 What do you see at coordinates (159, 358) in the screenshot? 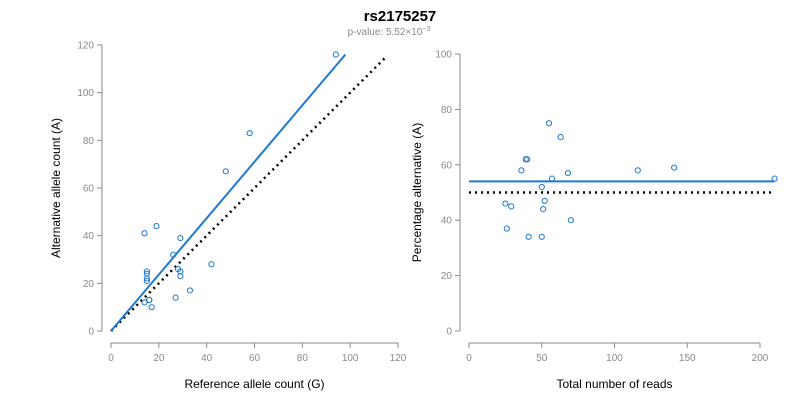
I see `x-tick-label: 20` at bounding box center [159, 358].